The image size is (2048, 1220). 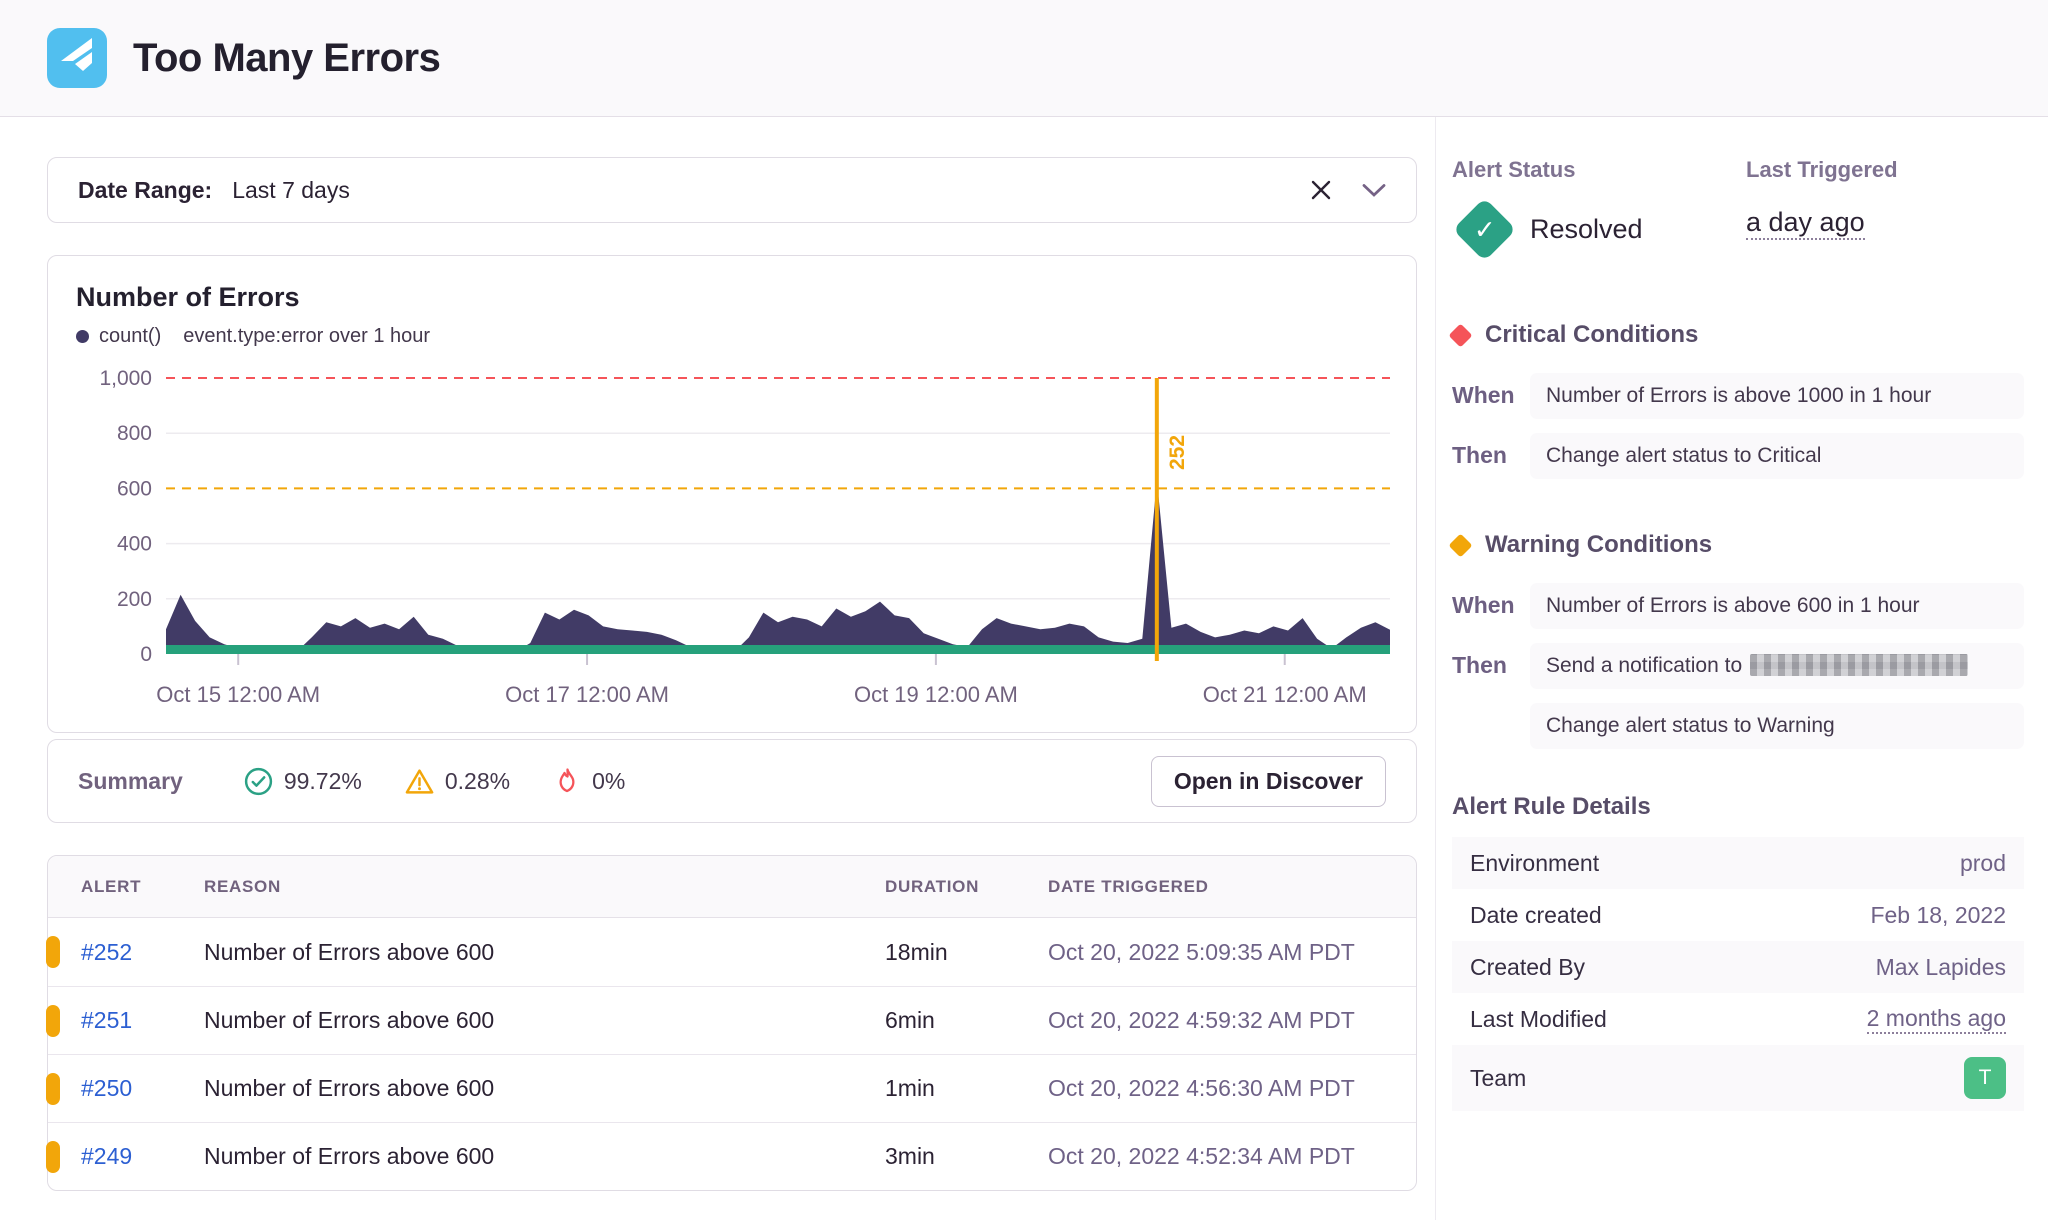 I want to click on critical-diamond-icon, so click(x=1460, y=335).